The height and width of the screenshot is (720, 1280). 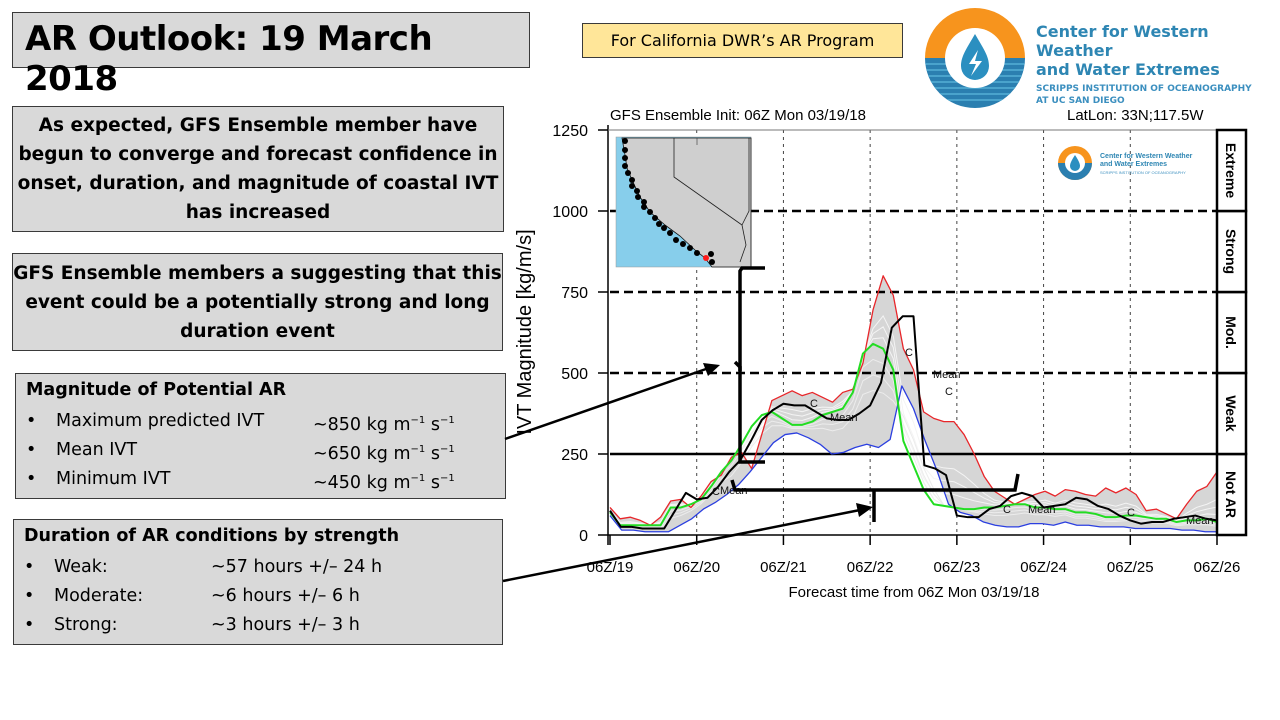 I want to click on y-axis-label: IVT Magnitude [kg/m/s], so click(x=525, y=331).